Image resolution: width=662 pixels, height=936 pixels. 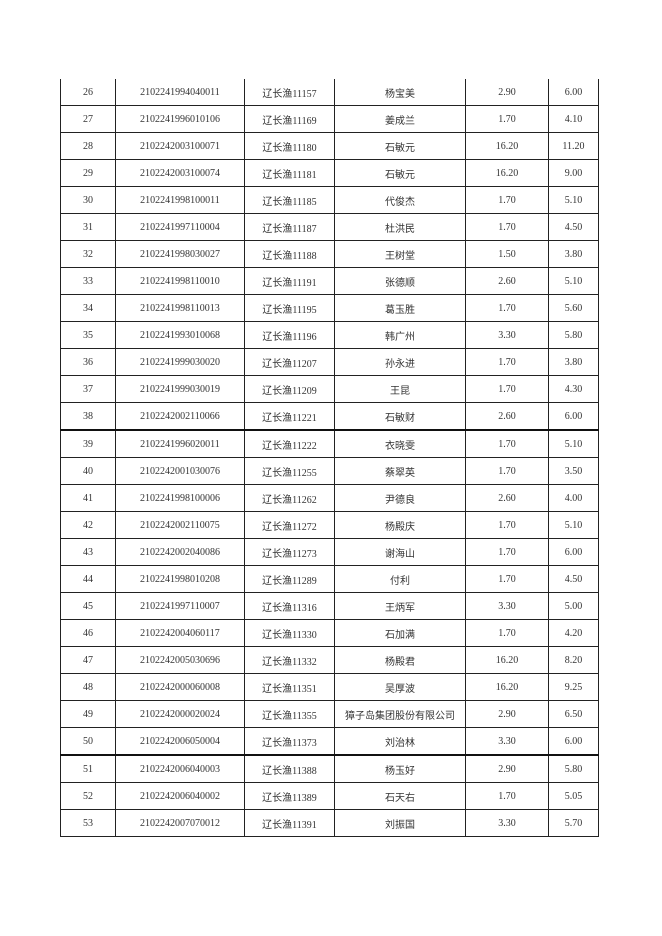 I want to click on table-row: 39 2102241996020011 辽长渔11222 衣晓雯 1.70 5.10, so click(x=329, y=443).